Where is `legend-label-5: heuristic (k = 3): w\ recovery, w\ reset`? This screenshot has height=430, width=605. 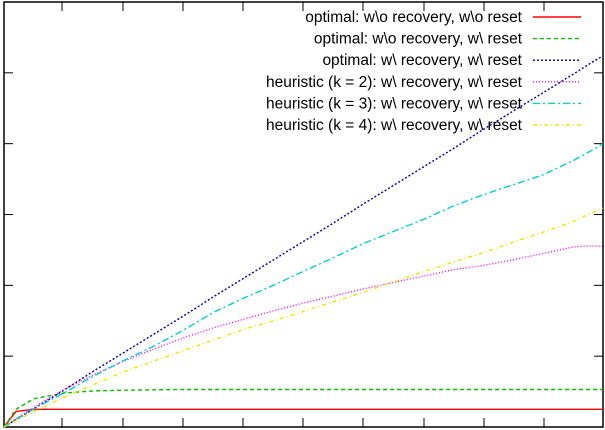
legend-label-5: heuristic (k = 3): w\ recovery, w\ reset is located at coordinates (394, 103).